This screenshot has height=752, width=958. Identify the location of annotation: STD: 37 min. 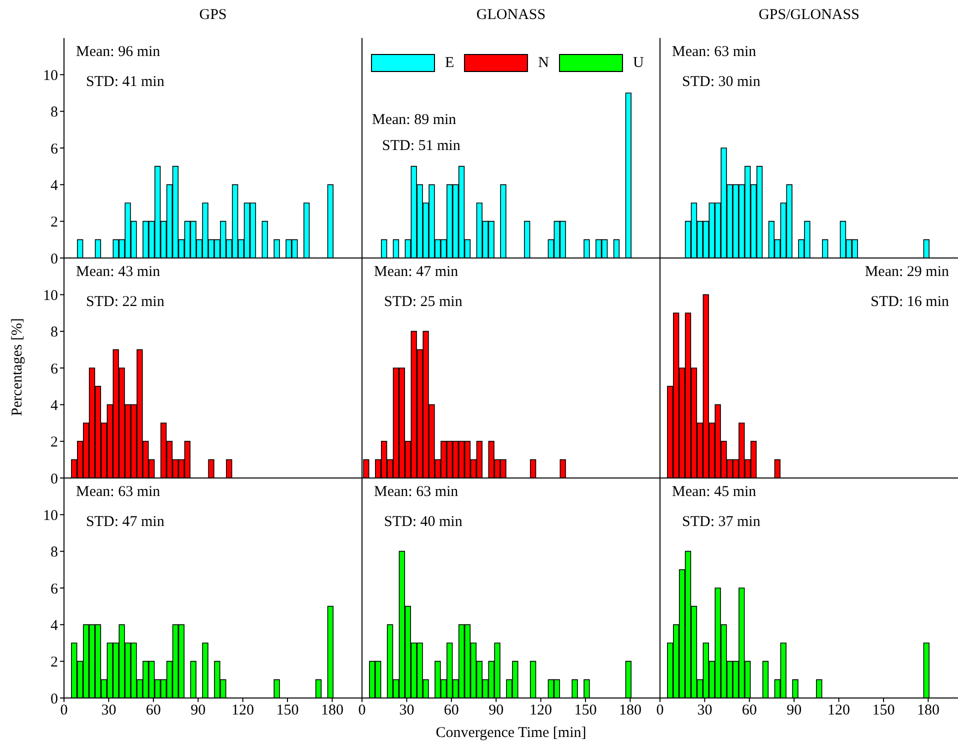
(721, 522).